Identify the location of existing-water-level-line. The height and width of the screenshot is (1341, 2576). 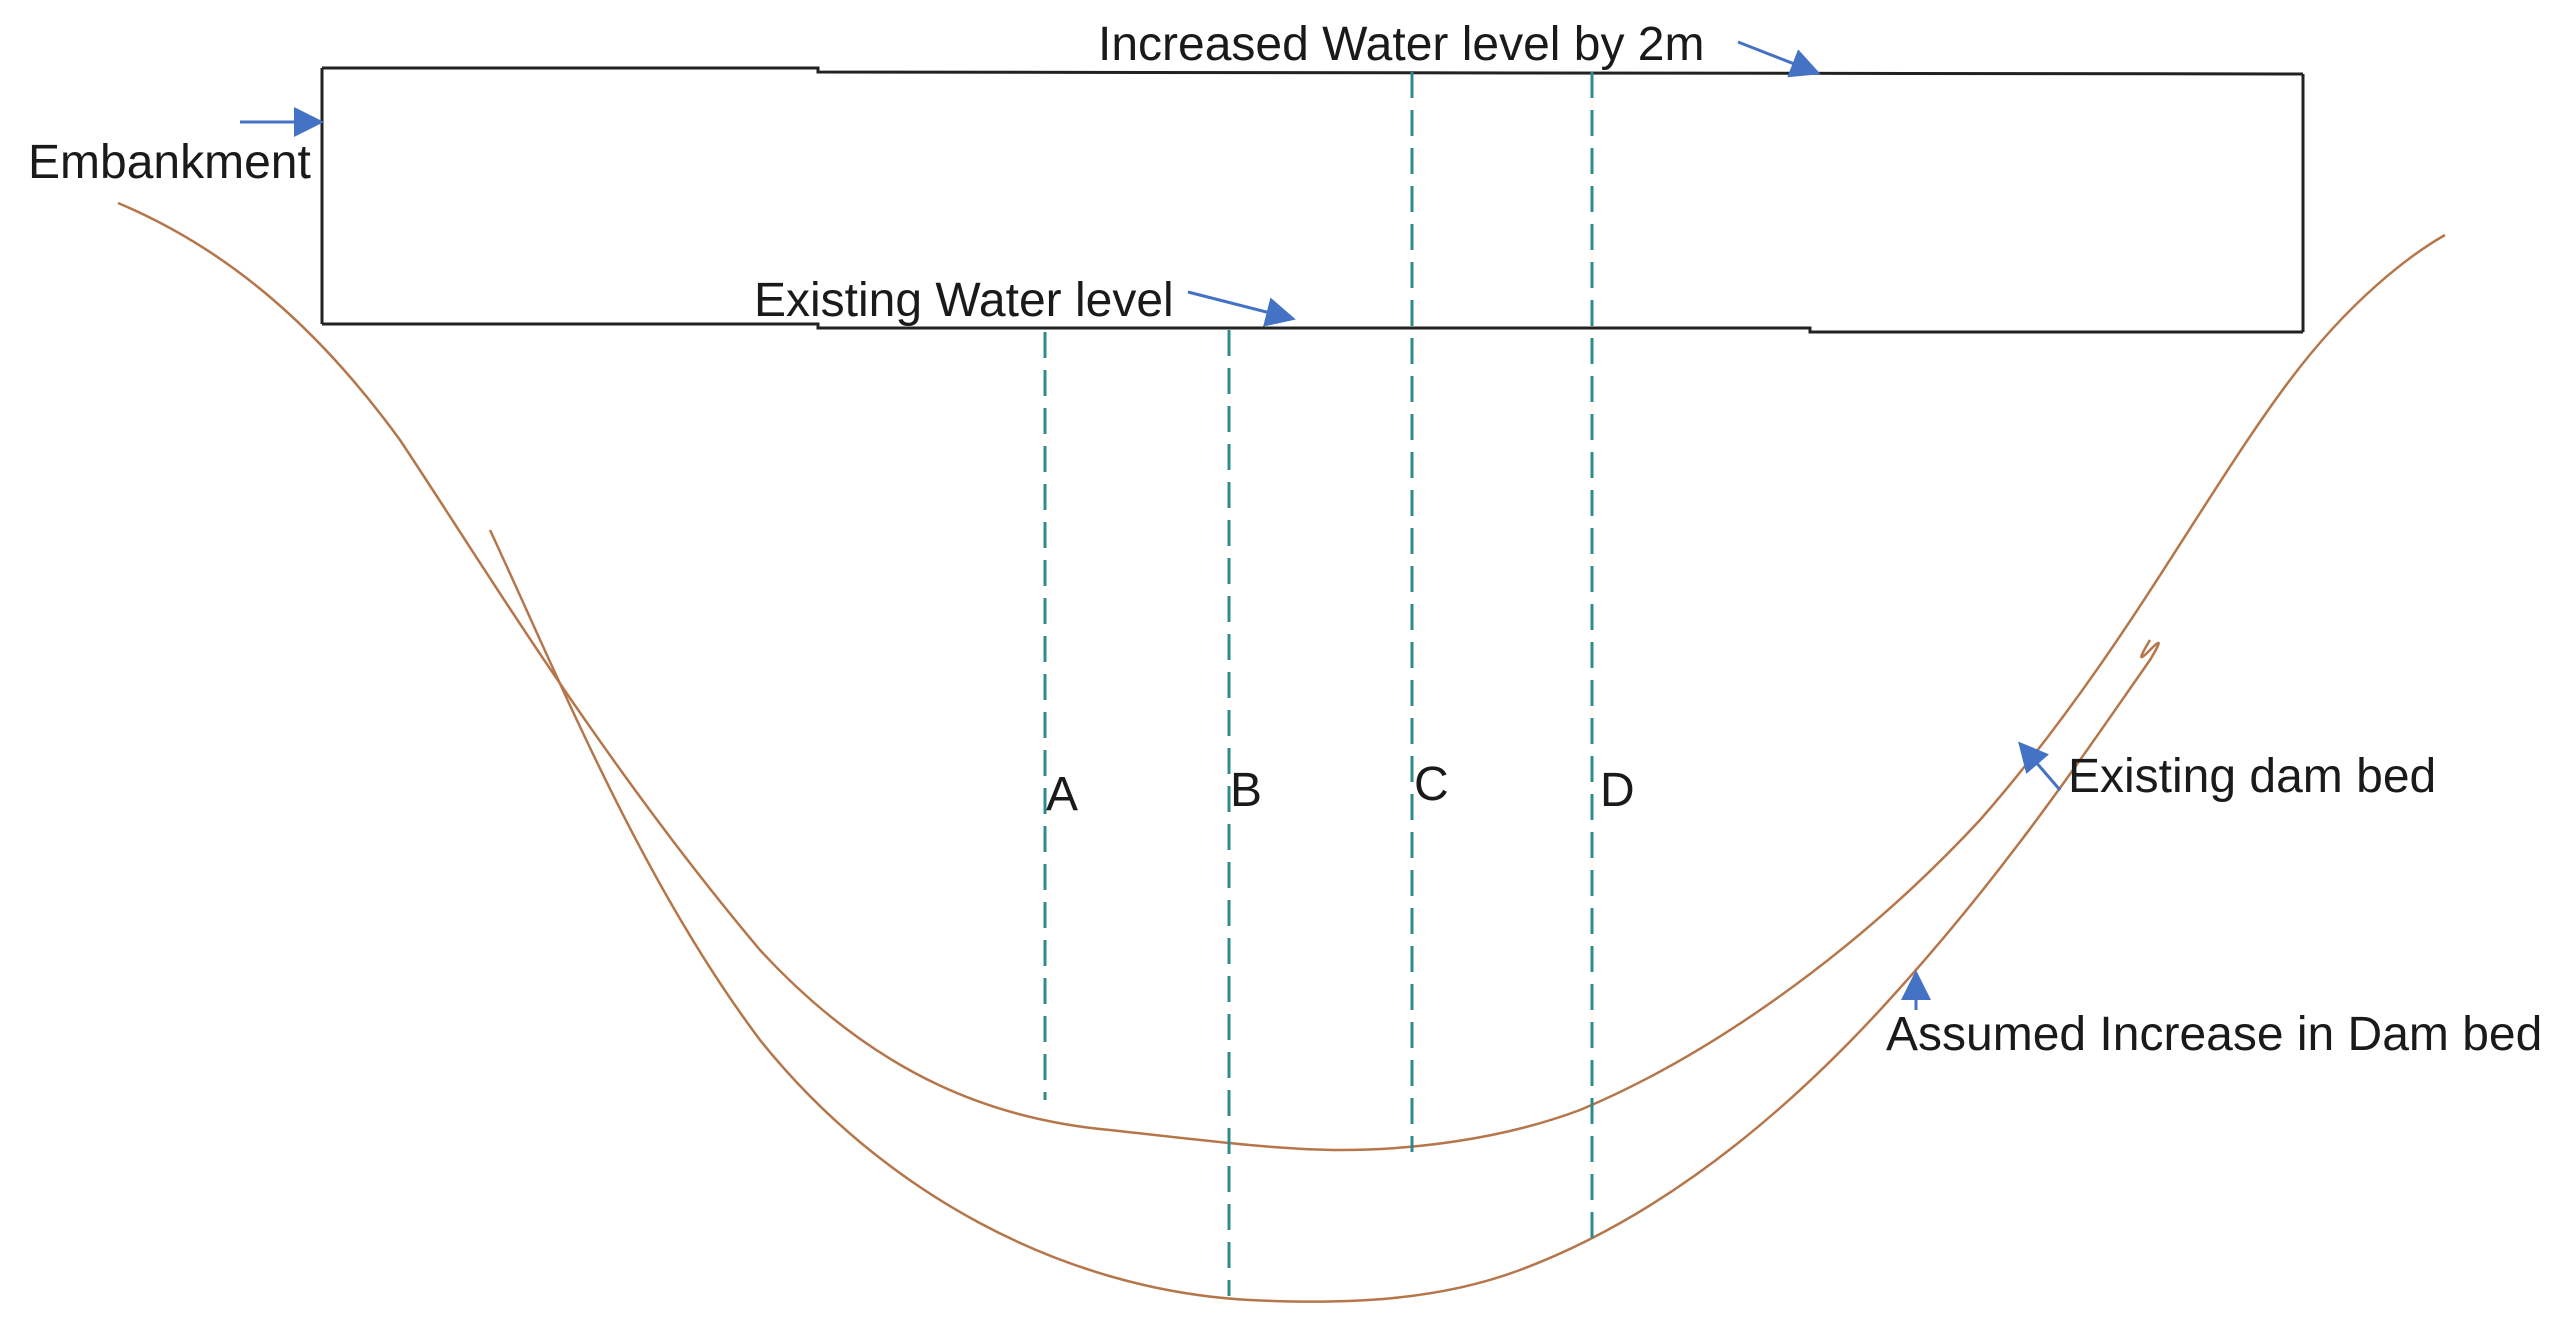
(1312, 328).